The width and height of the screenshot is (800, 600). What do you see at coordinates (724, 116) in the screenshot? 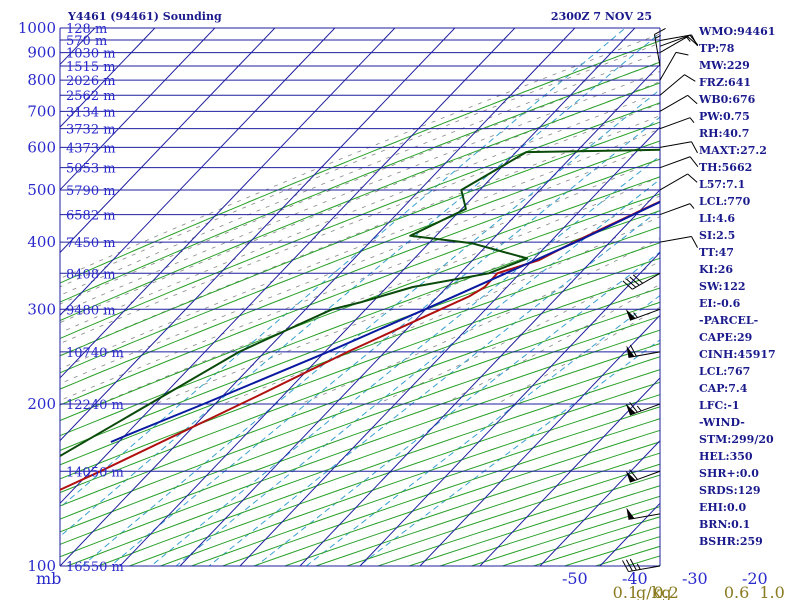
I see `index-item: PW:0.75` at bounding box center [724, 116].